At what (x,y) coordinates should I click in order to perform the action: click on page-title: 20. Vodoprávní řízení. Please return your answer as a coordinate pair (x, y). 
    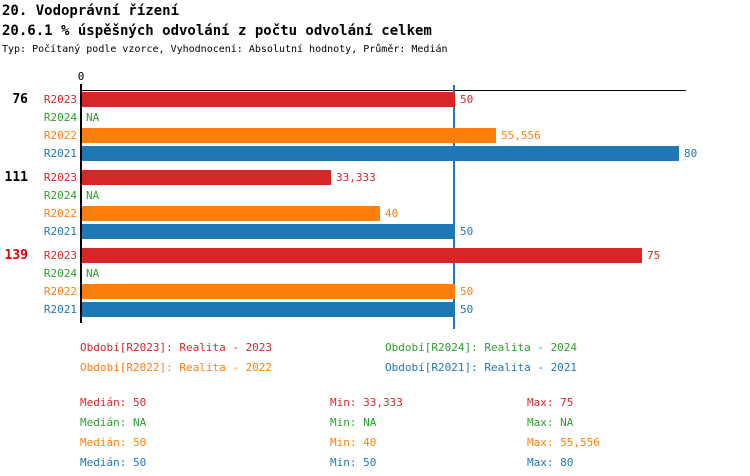
    Looking at the image, I should click on (91, 11).